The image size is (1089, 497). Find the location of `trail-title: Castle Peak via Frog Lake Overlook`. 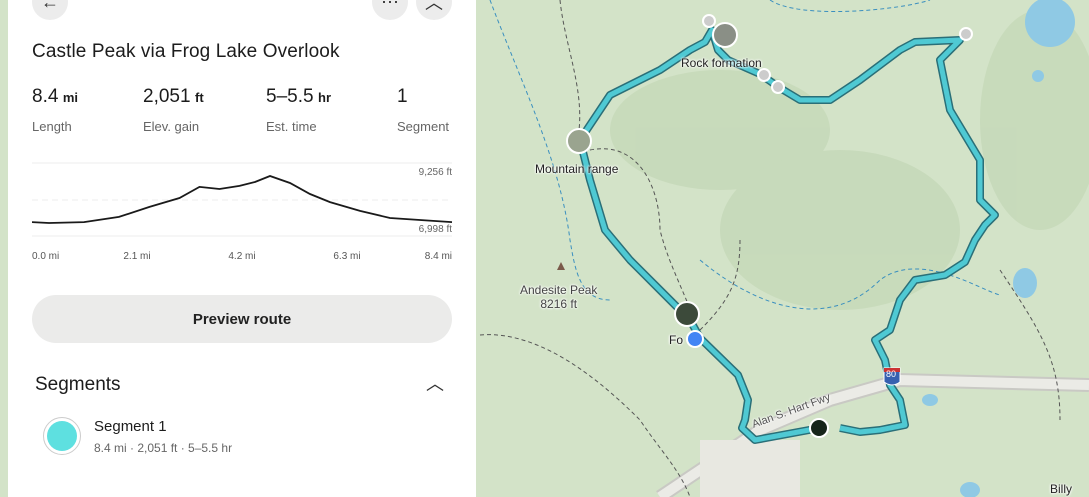

trail-title: Castle Peak via Frog Lake Overlook is located at coordinates (186, 51).